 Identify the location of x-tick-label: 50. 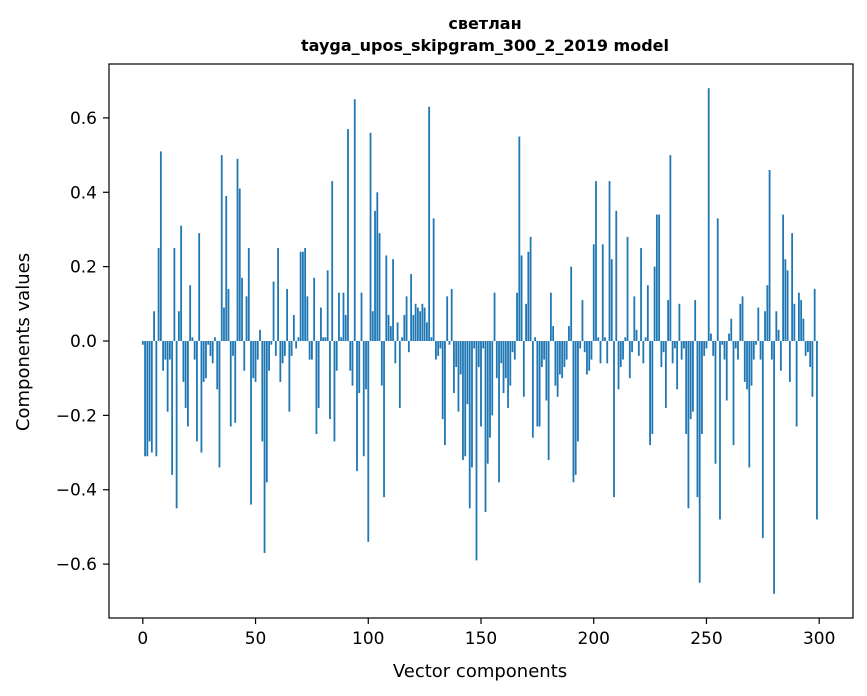
(256, 639).